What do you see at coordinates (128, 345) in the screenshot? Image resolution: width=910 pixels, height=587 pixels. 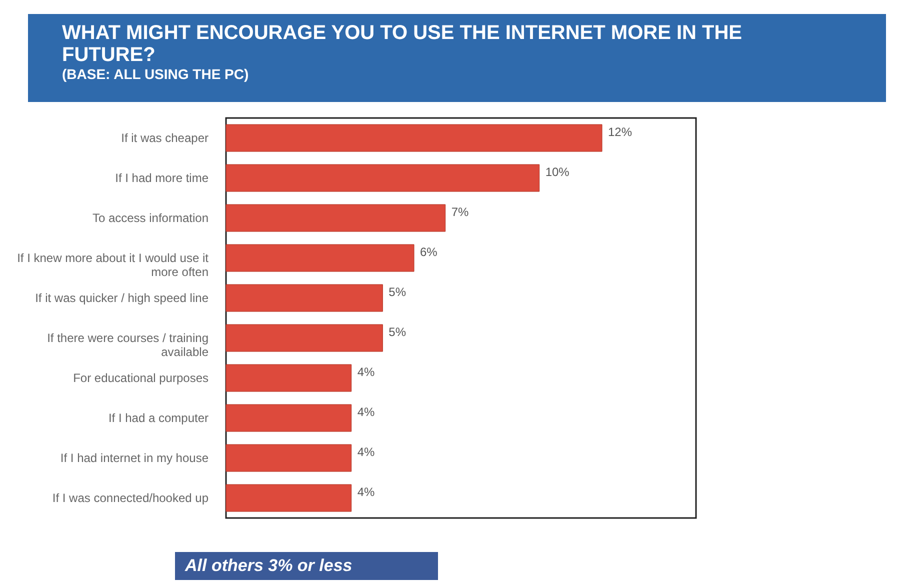 I see `y-tick-label: If there were courses / training available` at bounding box center [128, 345].